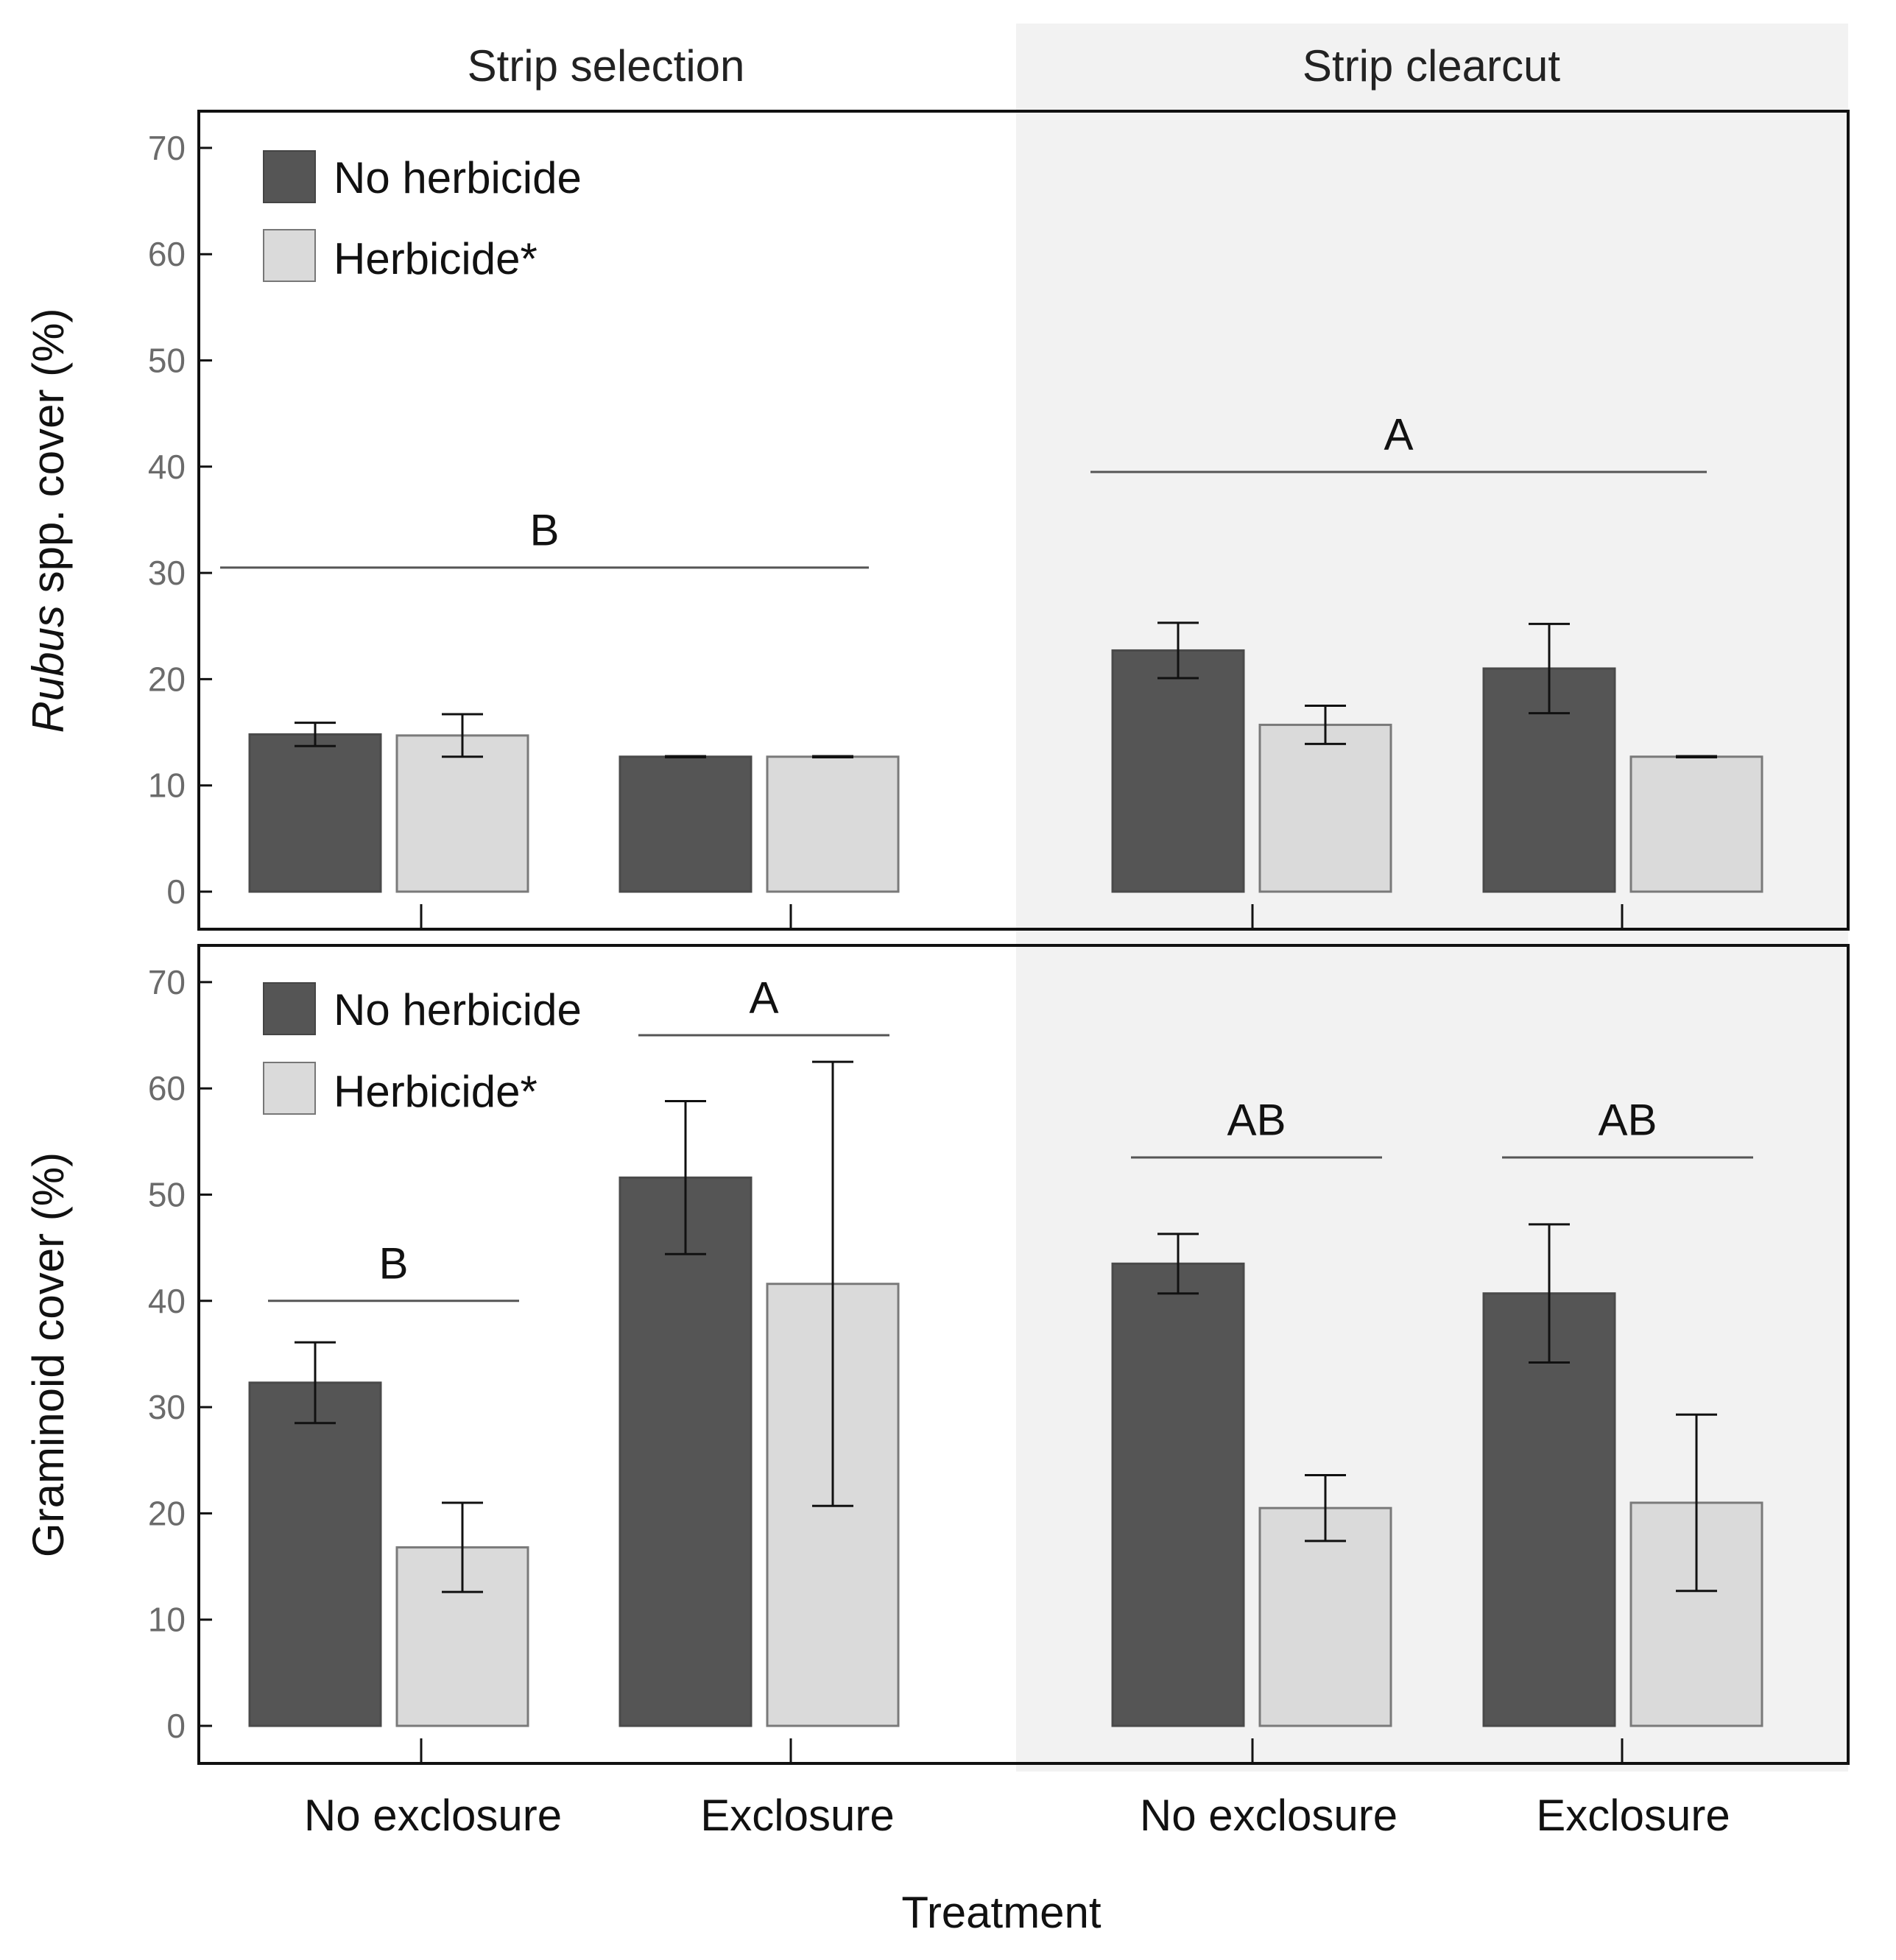  Describe the element at coordinates (458, 177) in the screenshot. I see `top-legend-label-no-herbicide: No herbicide` at that location.